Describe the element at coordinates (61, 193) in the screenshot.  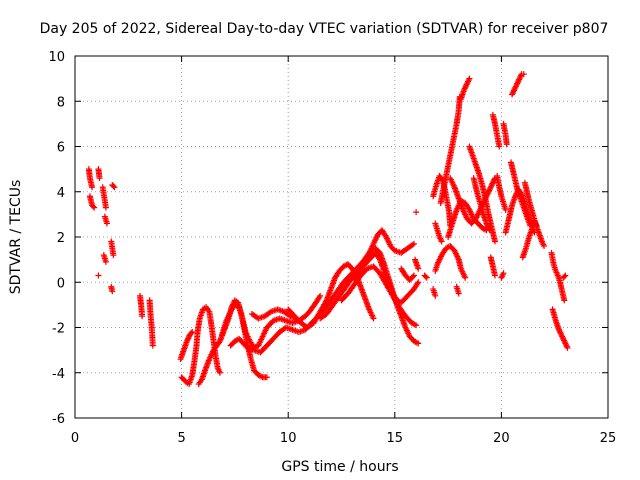
I see `y-tick-label: 4` at that location.